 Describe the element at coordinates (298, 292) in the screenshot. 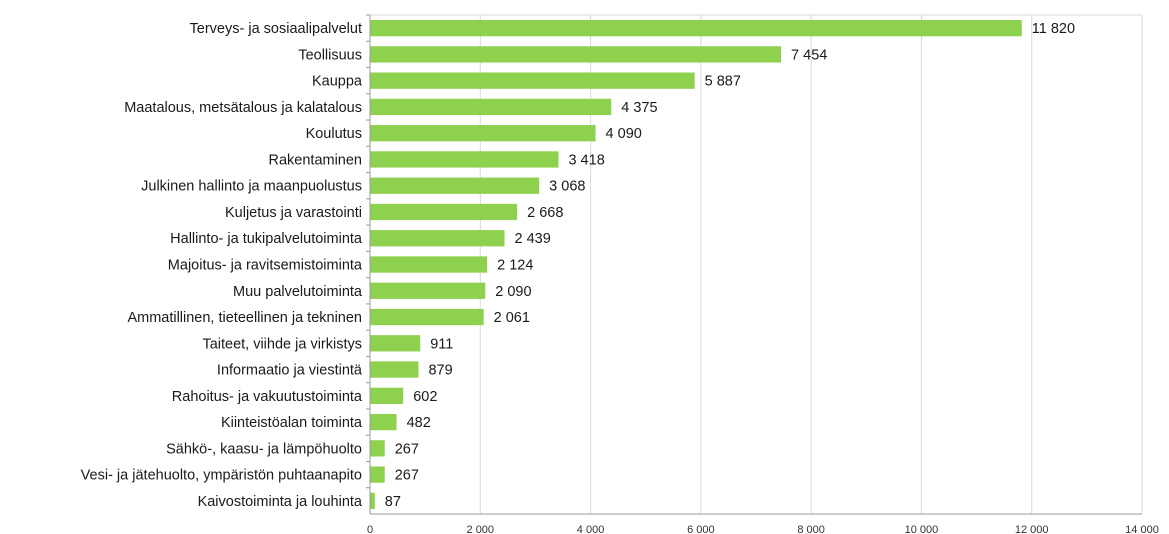

I see `category-label: Muu palvelutoiminta` at that location.